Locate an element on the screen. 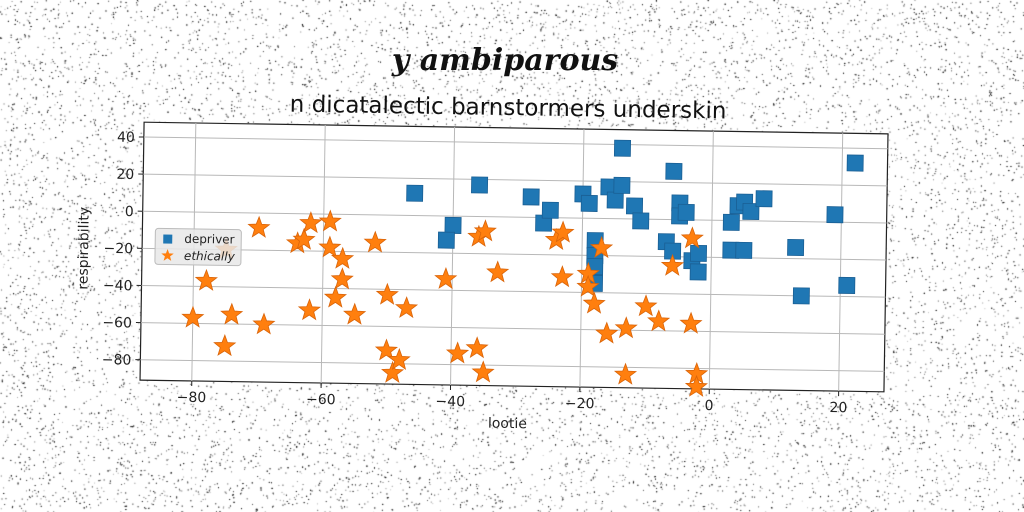  x-tick-label: −80 is located at coordinates (192, 398).